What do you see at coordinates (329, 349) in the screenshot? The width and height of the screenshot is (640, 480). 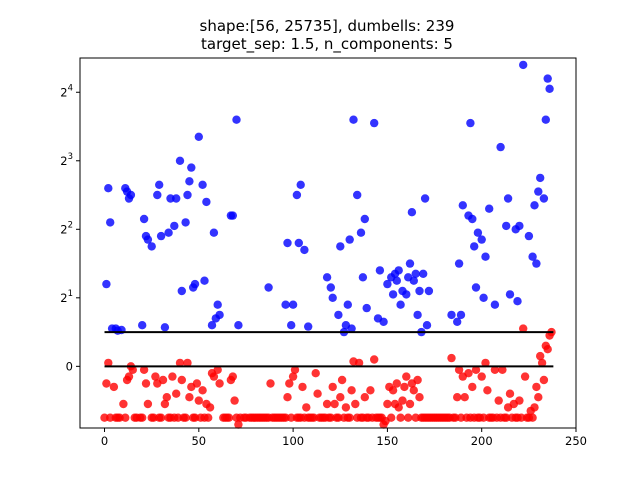 I see `reference-lines` at bounding box center [329, 349].